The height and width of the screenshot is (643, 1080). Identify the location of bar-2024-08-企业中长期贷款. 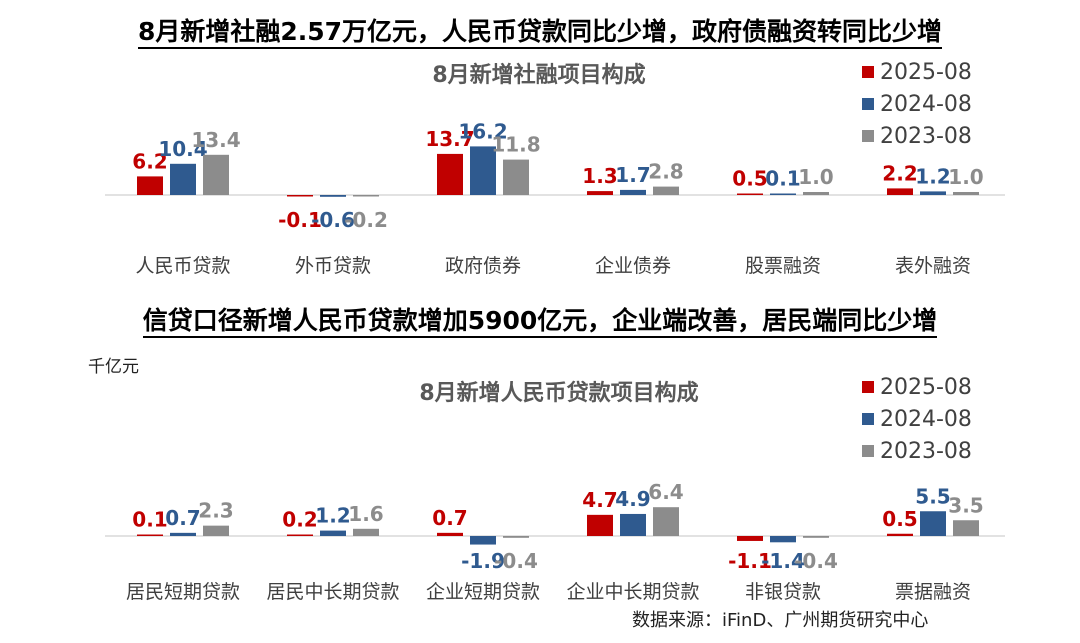
(633, 524).